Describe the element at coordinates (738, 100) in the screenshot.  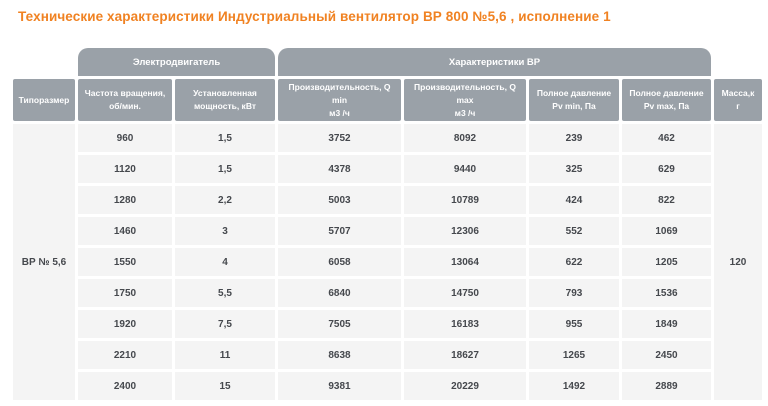
I see `column-header-mass: Масса,к г` at that location.